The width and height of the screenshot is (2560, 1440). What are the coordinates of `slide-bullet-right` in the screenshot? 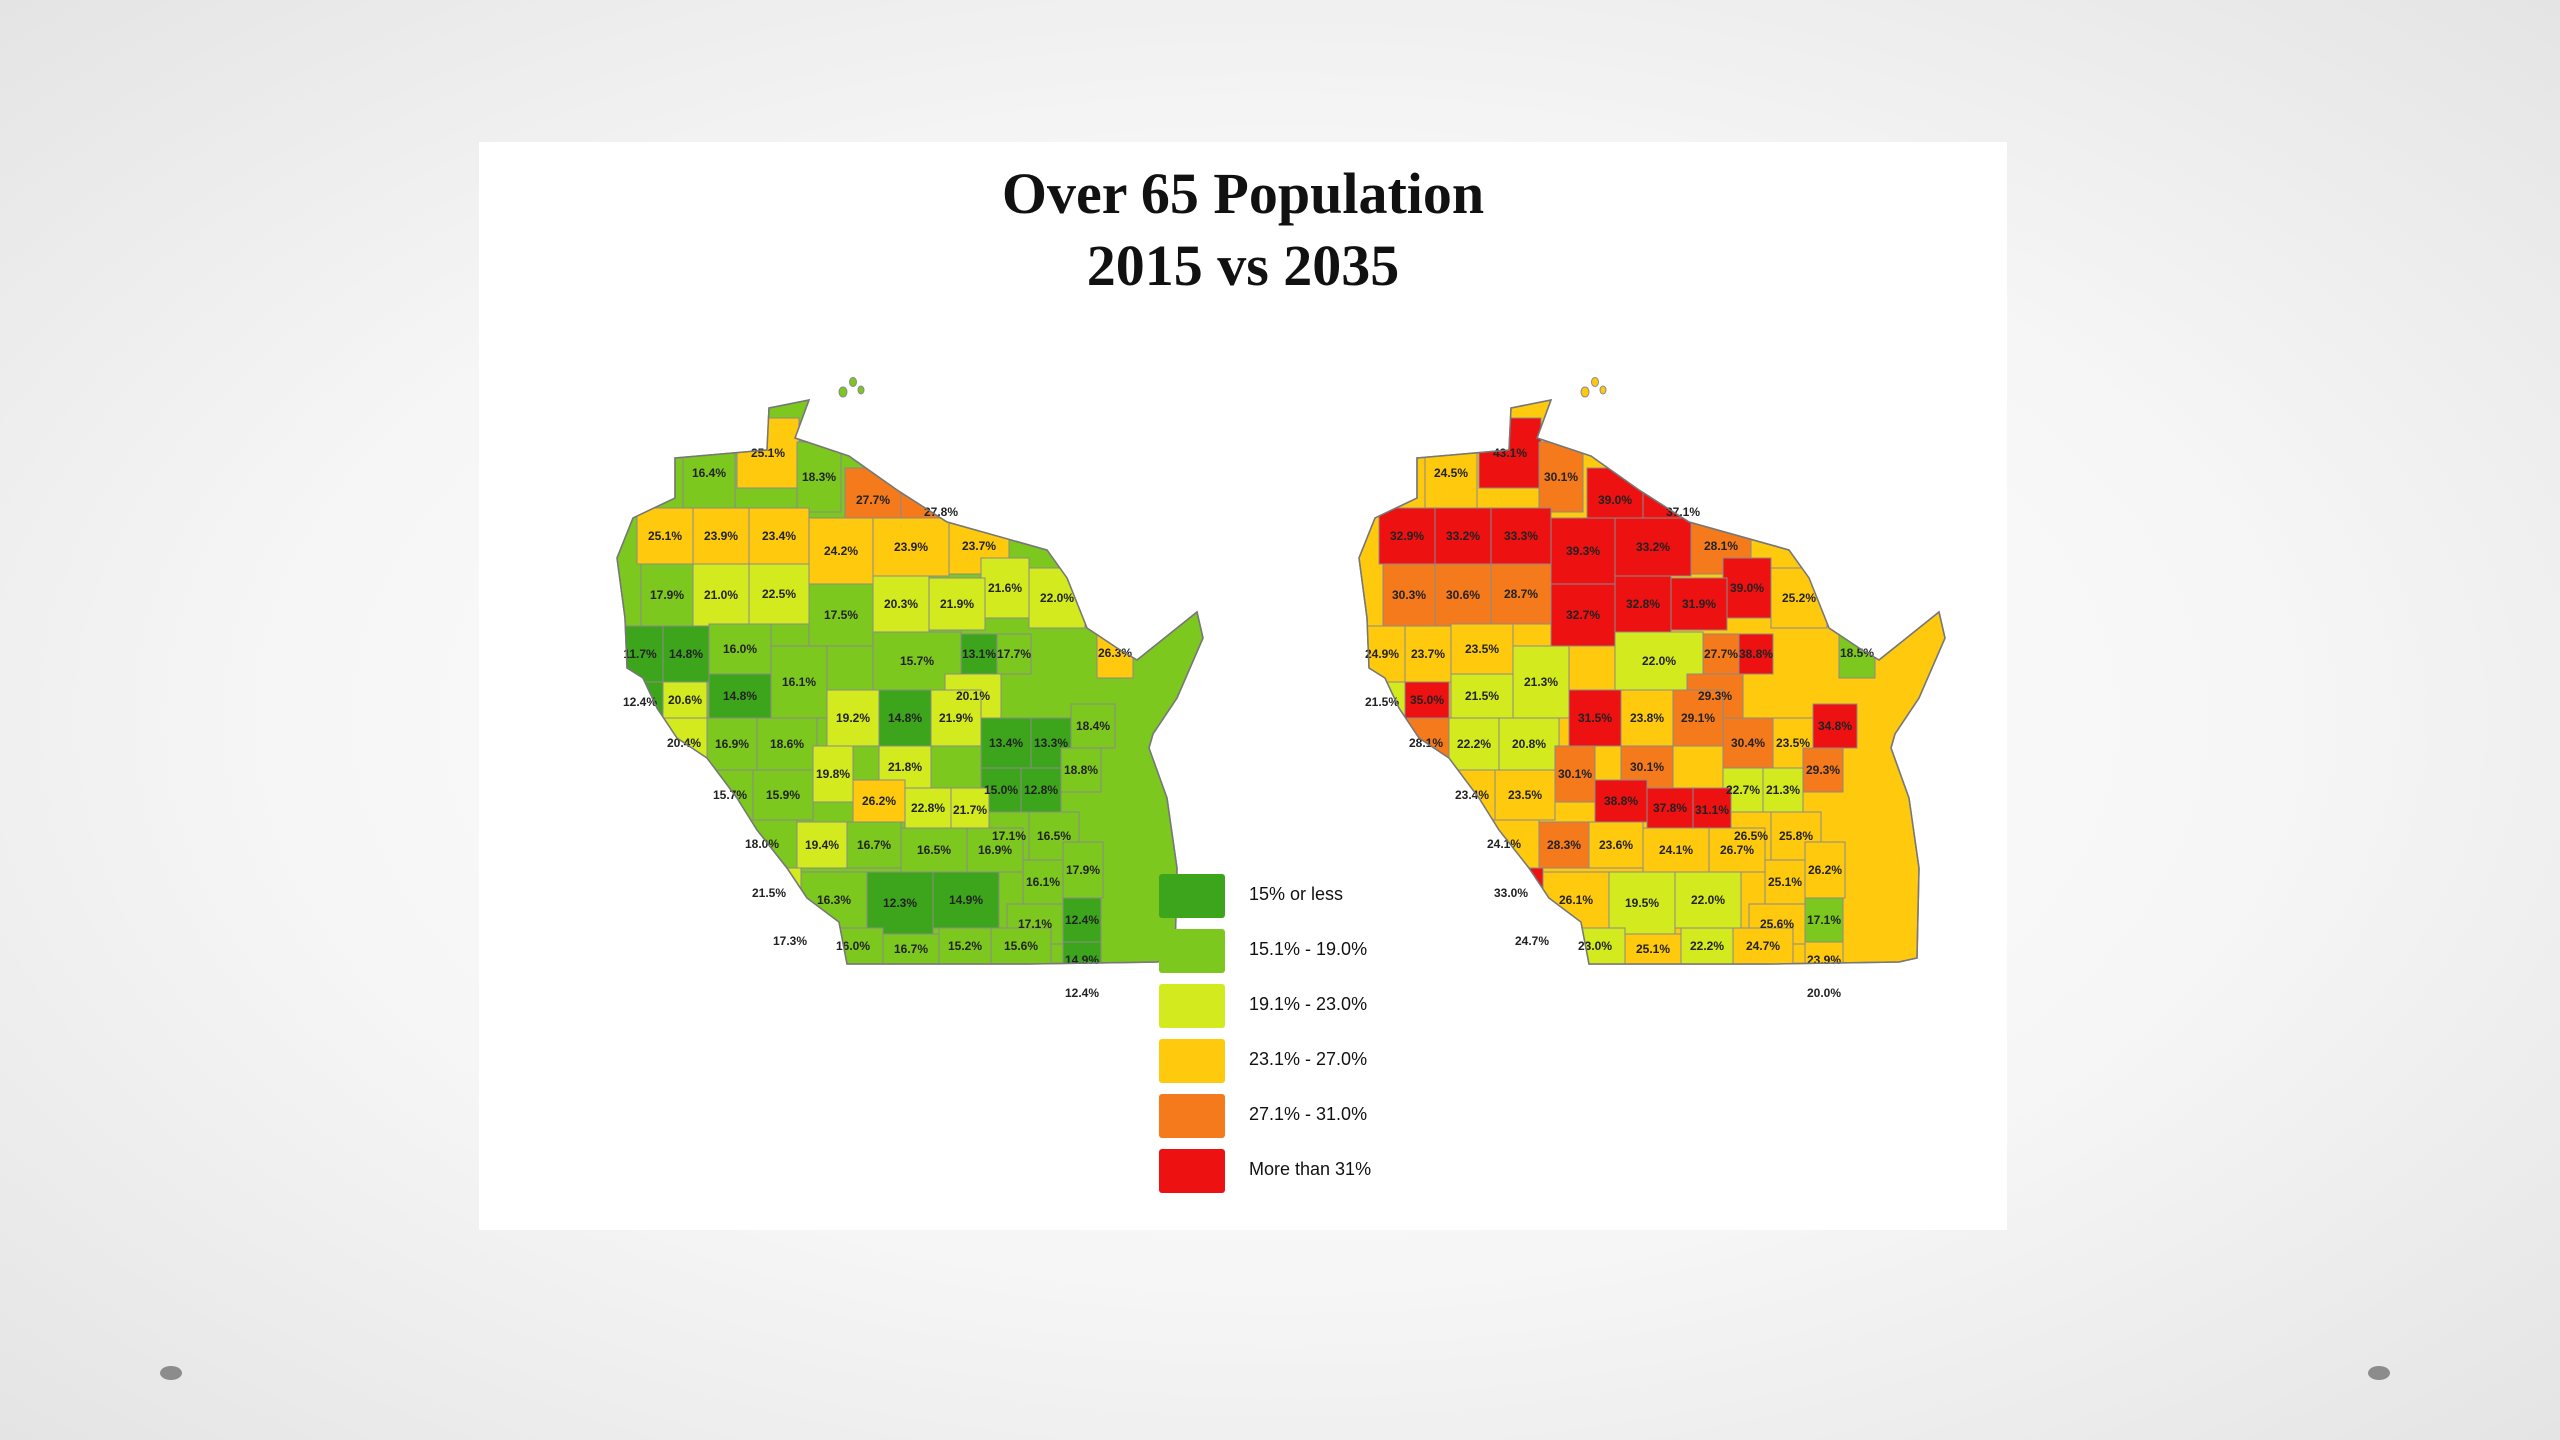 It's located at (2379, 1373).